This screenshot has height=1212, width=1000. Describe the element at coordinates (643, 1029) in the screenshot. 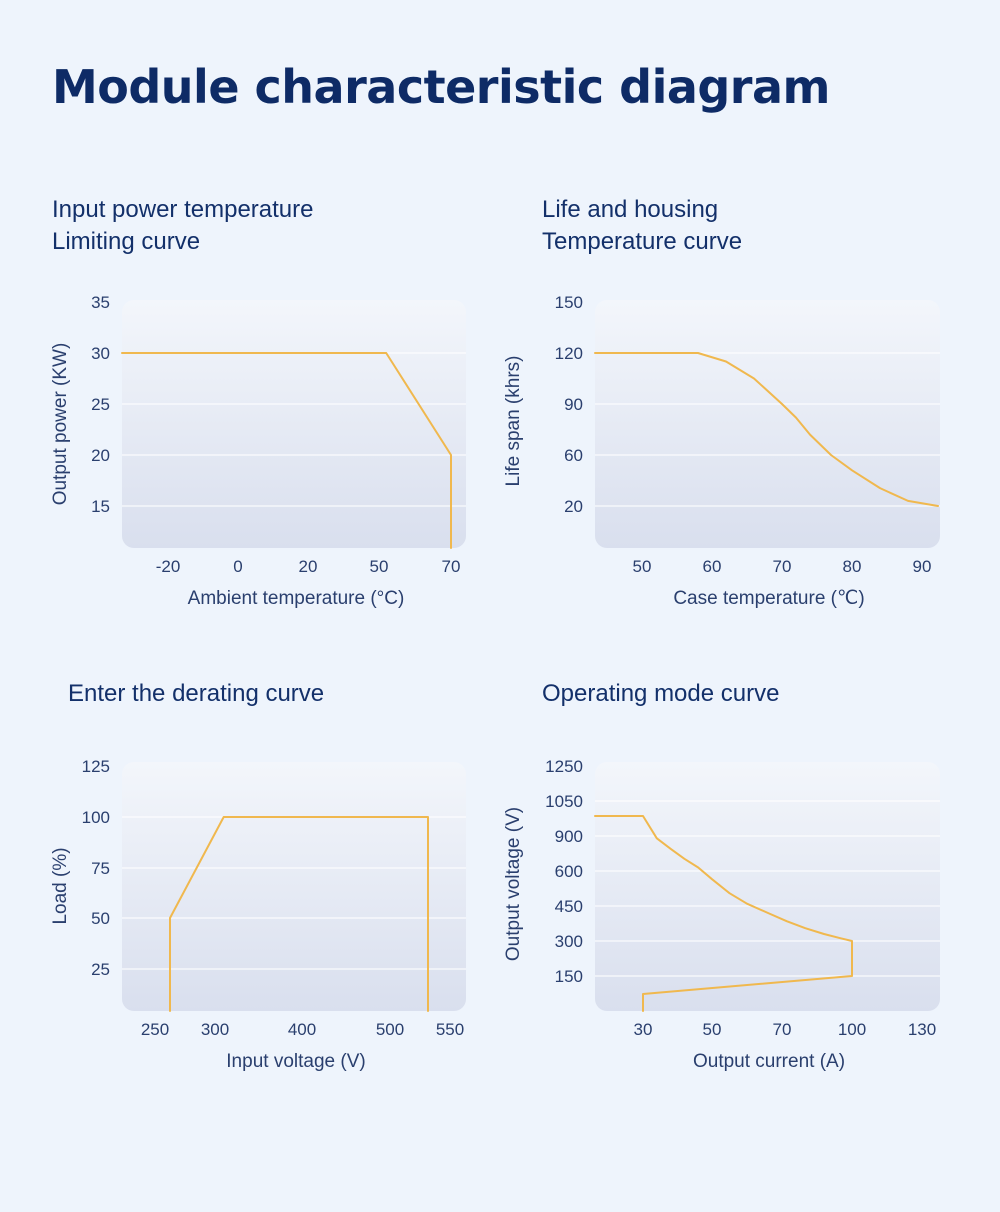

I see `x-tick-label: 30` at that location.